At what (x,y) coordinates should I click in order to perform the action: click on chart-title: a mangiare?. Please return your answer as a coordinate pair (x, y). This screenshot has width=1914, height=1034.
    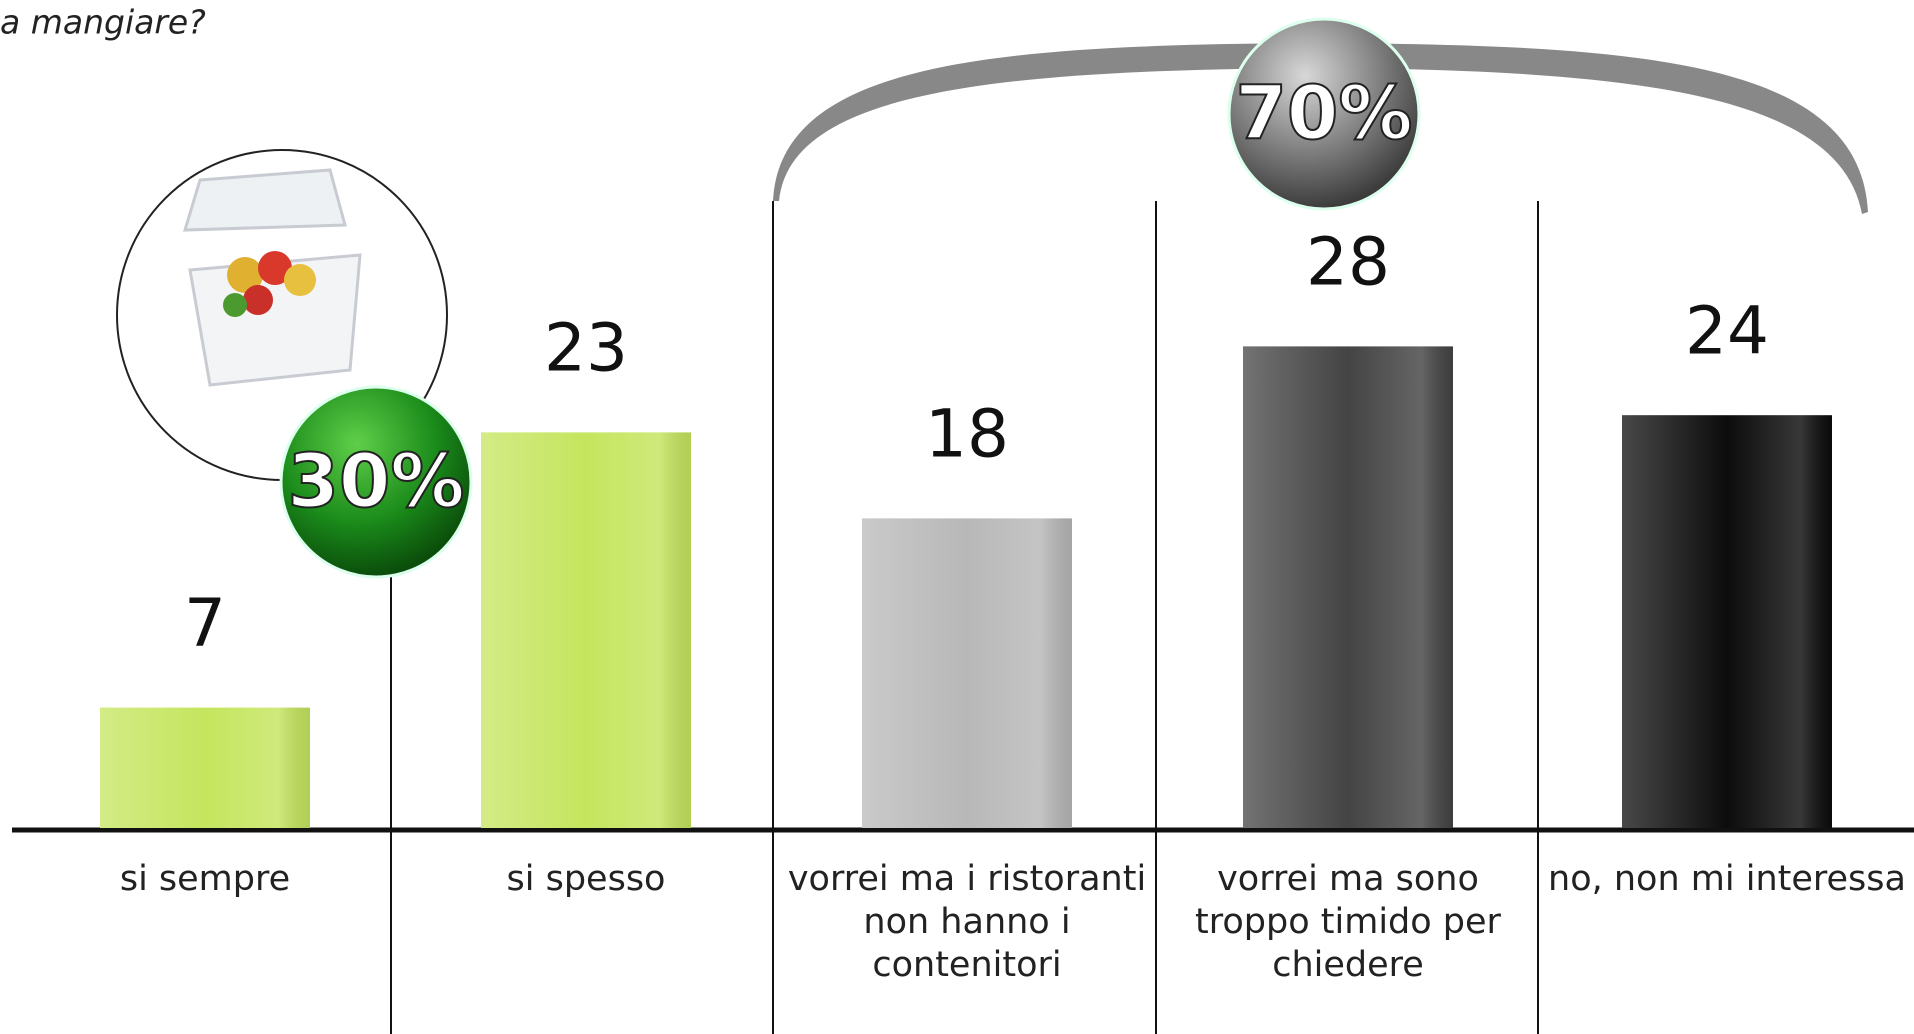
    Looking at the image, I should click on (103, 22).